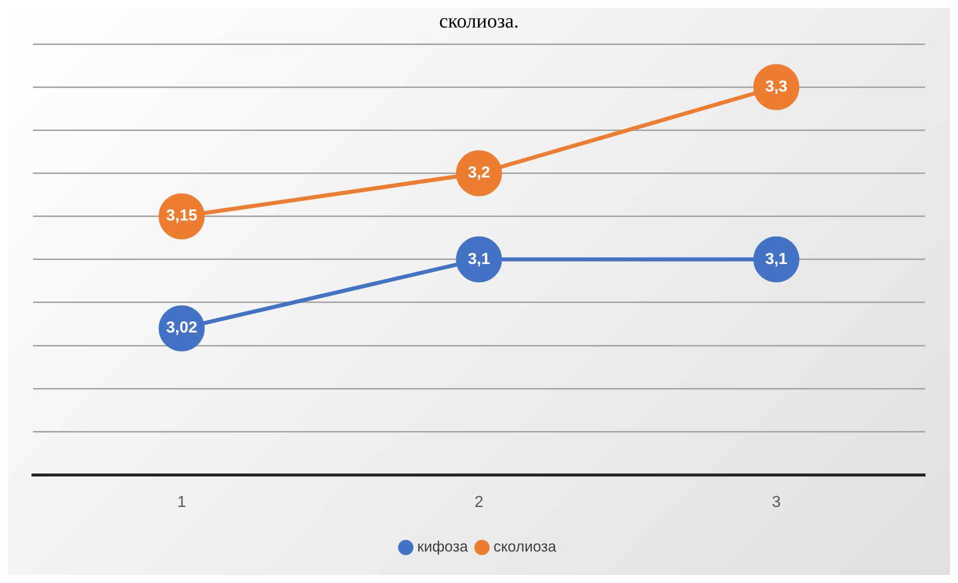 The image size is (958, 583). Describe the element at coordinates (776, 502) in the screenshot. I see `x-tick-label: 3` at that location.